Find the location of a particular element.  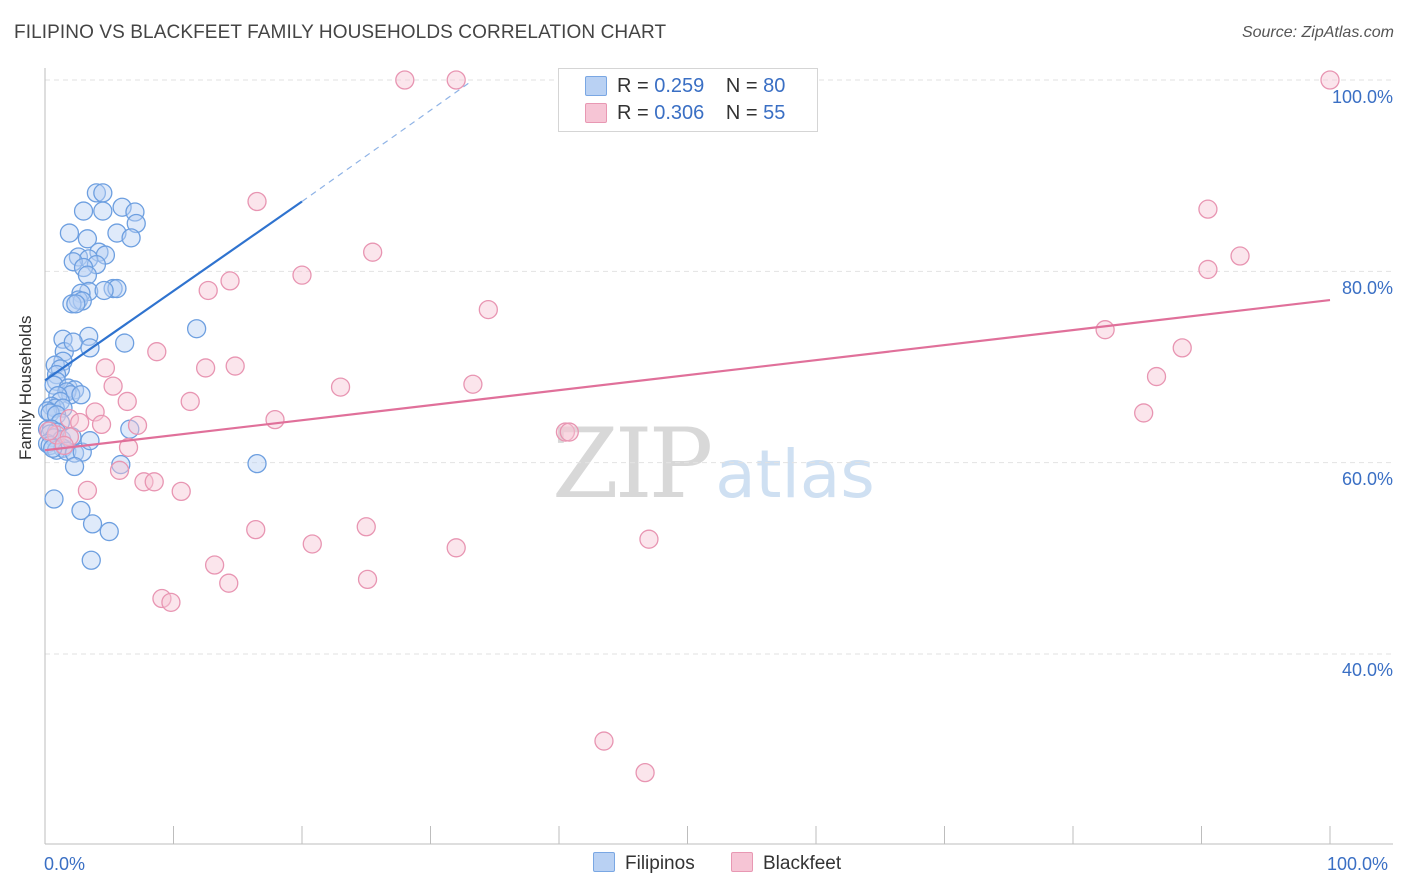

stats-legend: R = 0.259 N = 80 R = 0.306 N = 55 is located at coordinates (688, 100).